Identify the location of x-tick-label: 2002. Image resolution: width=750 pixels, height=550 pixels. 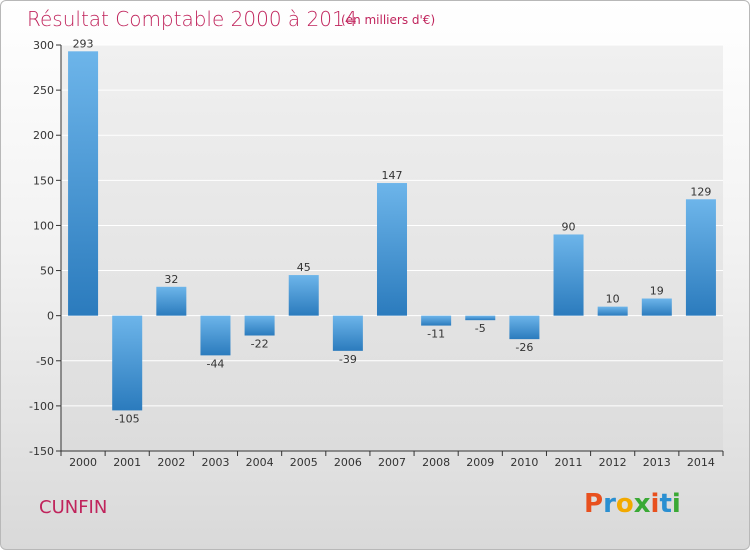
(171, 462).